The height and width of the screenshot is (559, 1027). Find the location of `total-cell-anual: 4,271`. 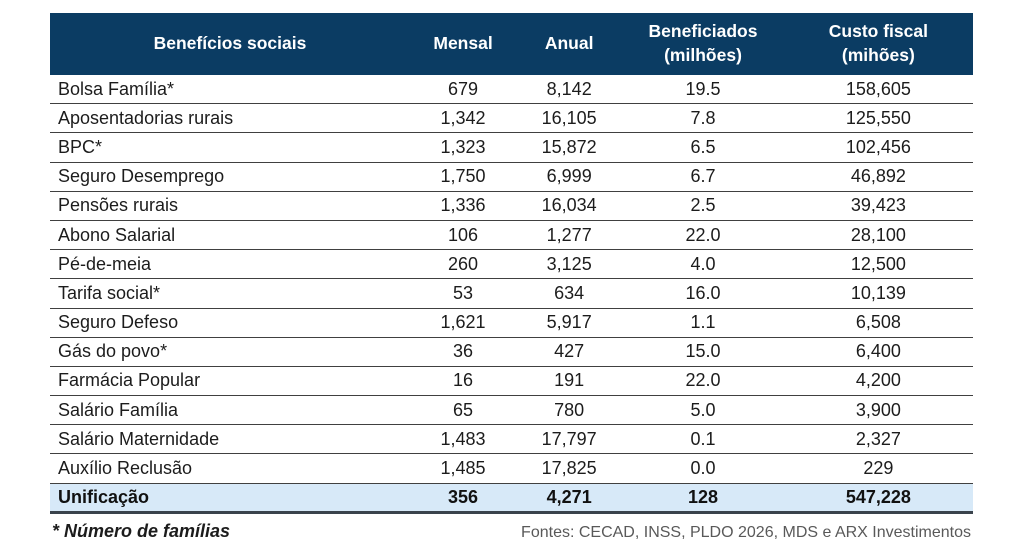

total-cell-anual: 4,271 is located at coordinates (569, 498).